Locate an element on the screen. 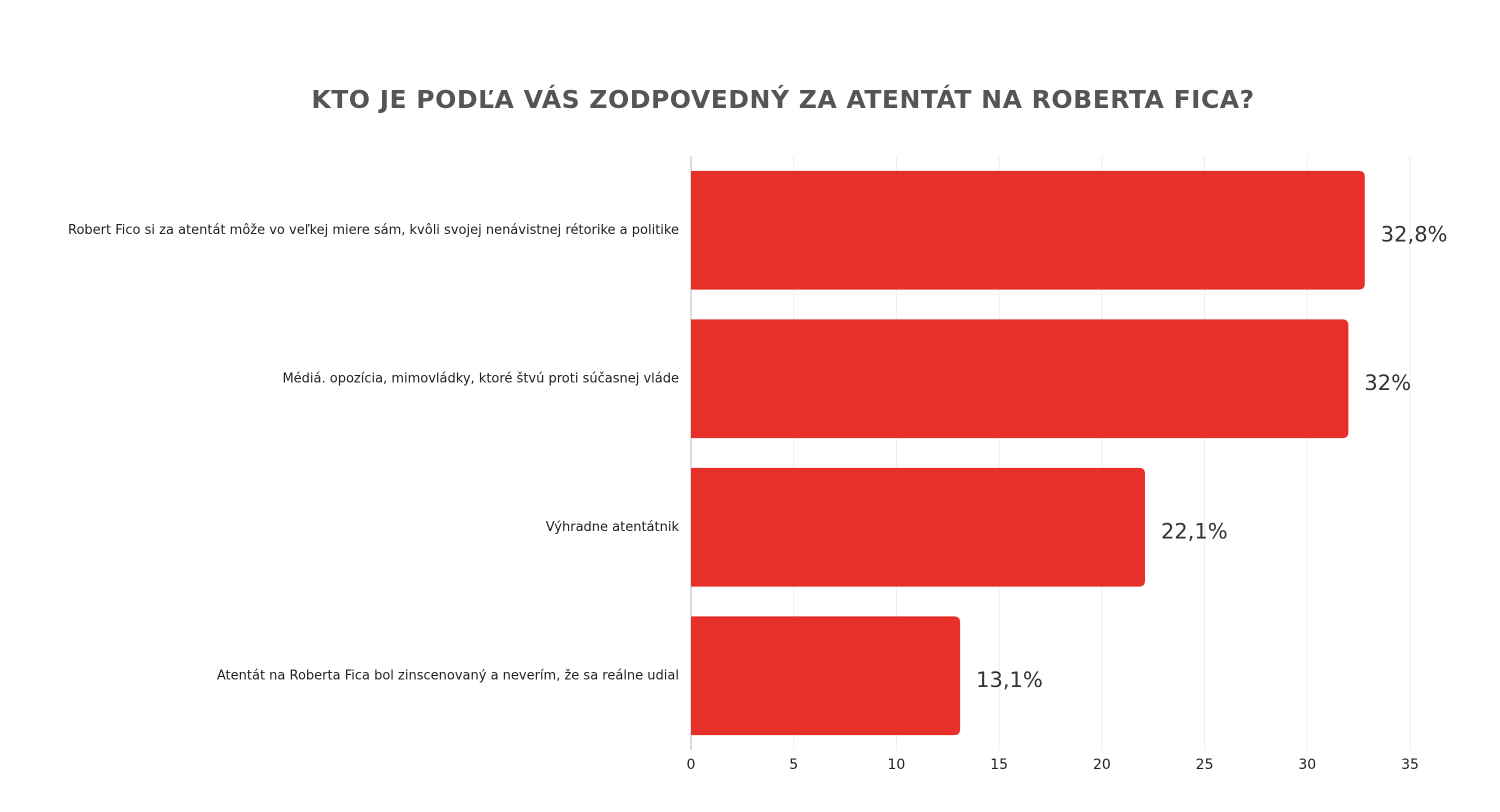  x-tick-label: 5 is located at coordinates (793, 765).